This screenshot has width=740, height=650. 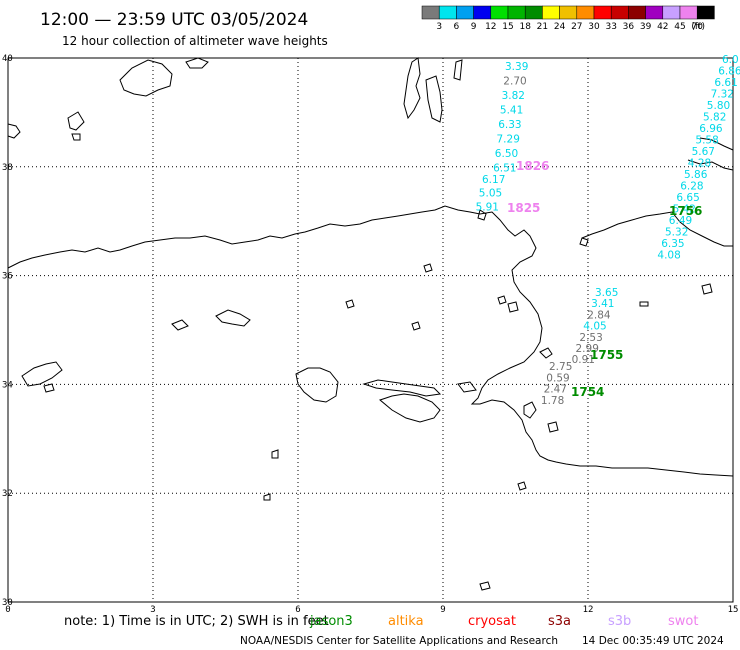 What do you see at coordinates (146, 78) in the screenshot?
I see `balearic-mallorca` at bounding box center [146, 78].